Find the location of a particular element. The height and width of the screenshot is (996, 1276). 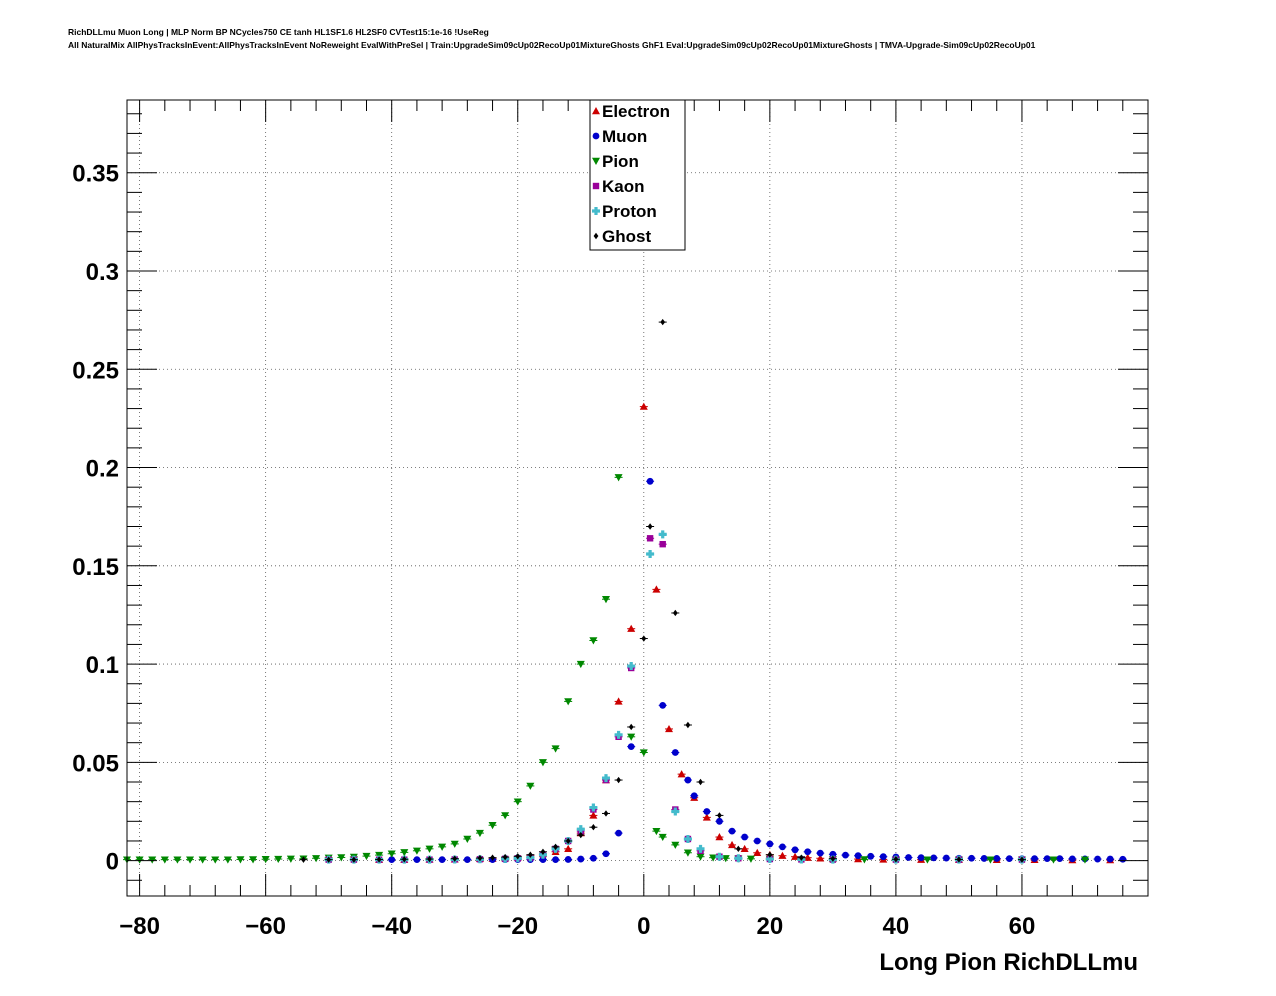

legend-entry-electron: Electron is located at coordinates (631, 111).